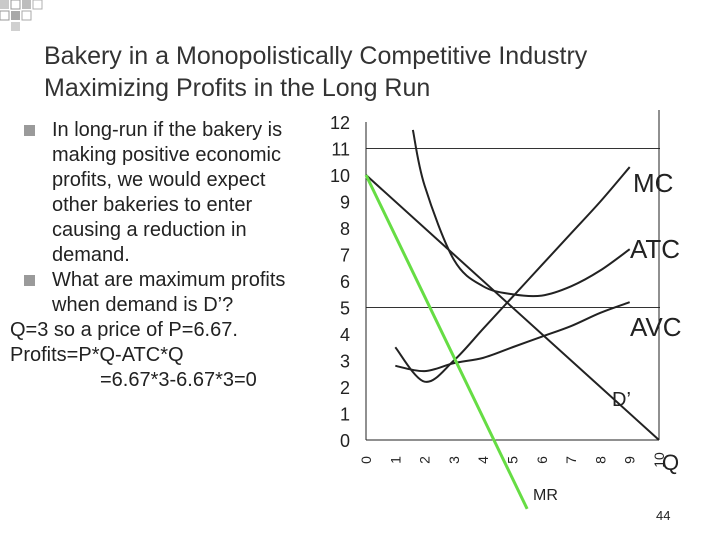 The width and height of the screenshot is (720, 540). I want to click on y-tick-label: 0, so click(345, 441).